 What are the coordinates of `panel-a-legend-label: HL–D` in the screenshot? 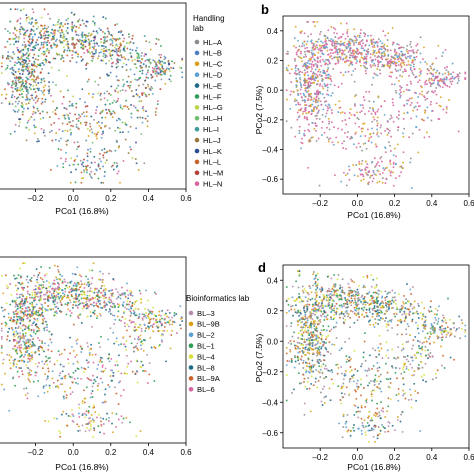 It's located at (213, 75).